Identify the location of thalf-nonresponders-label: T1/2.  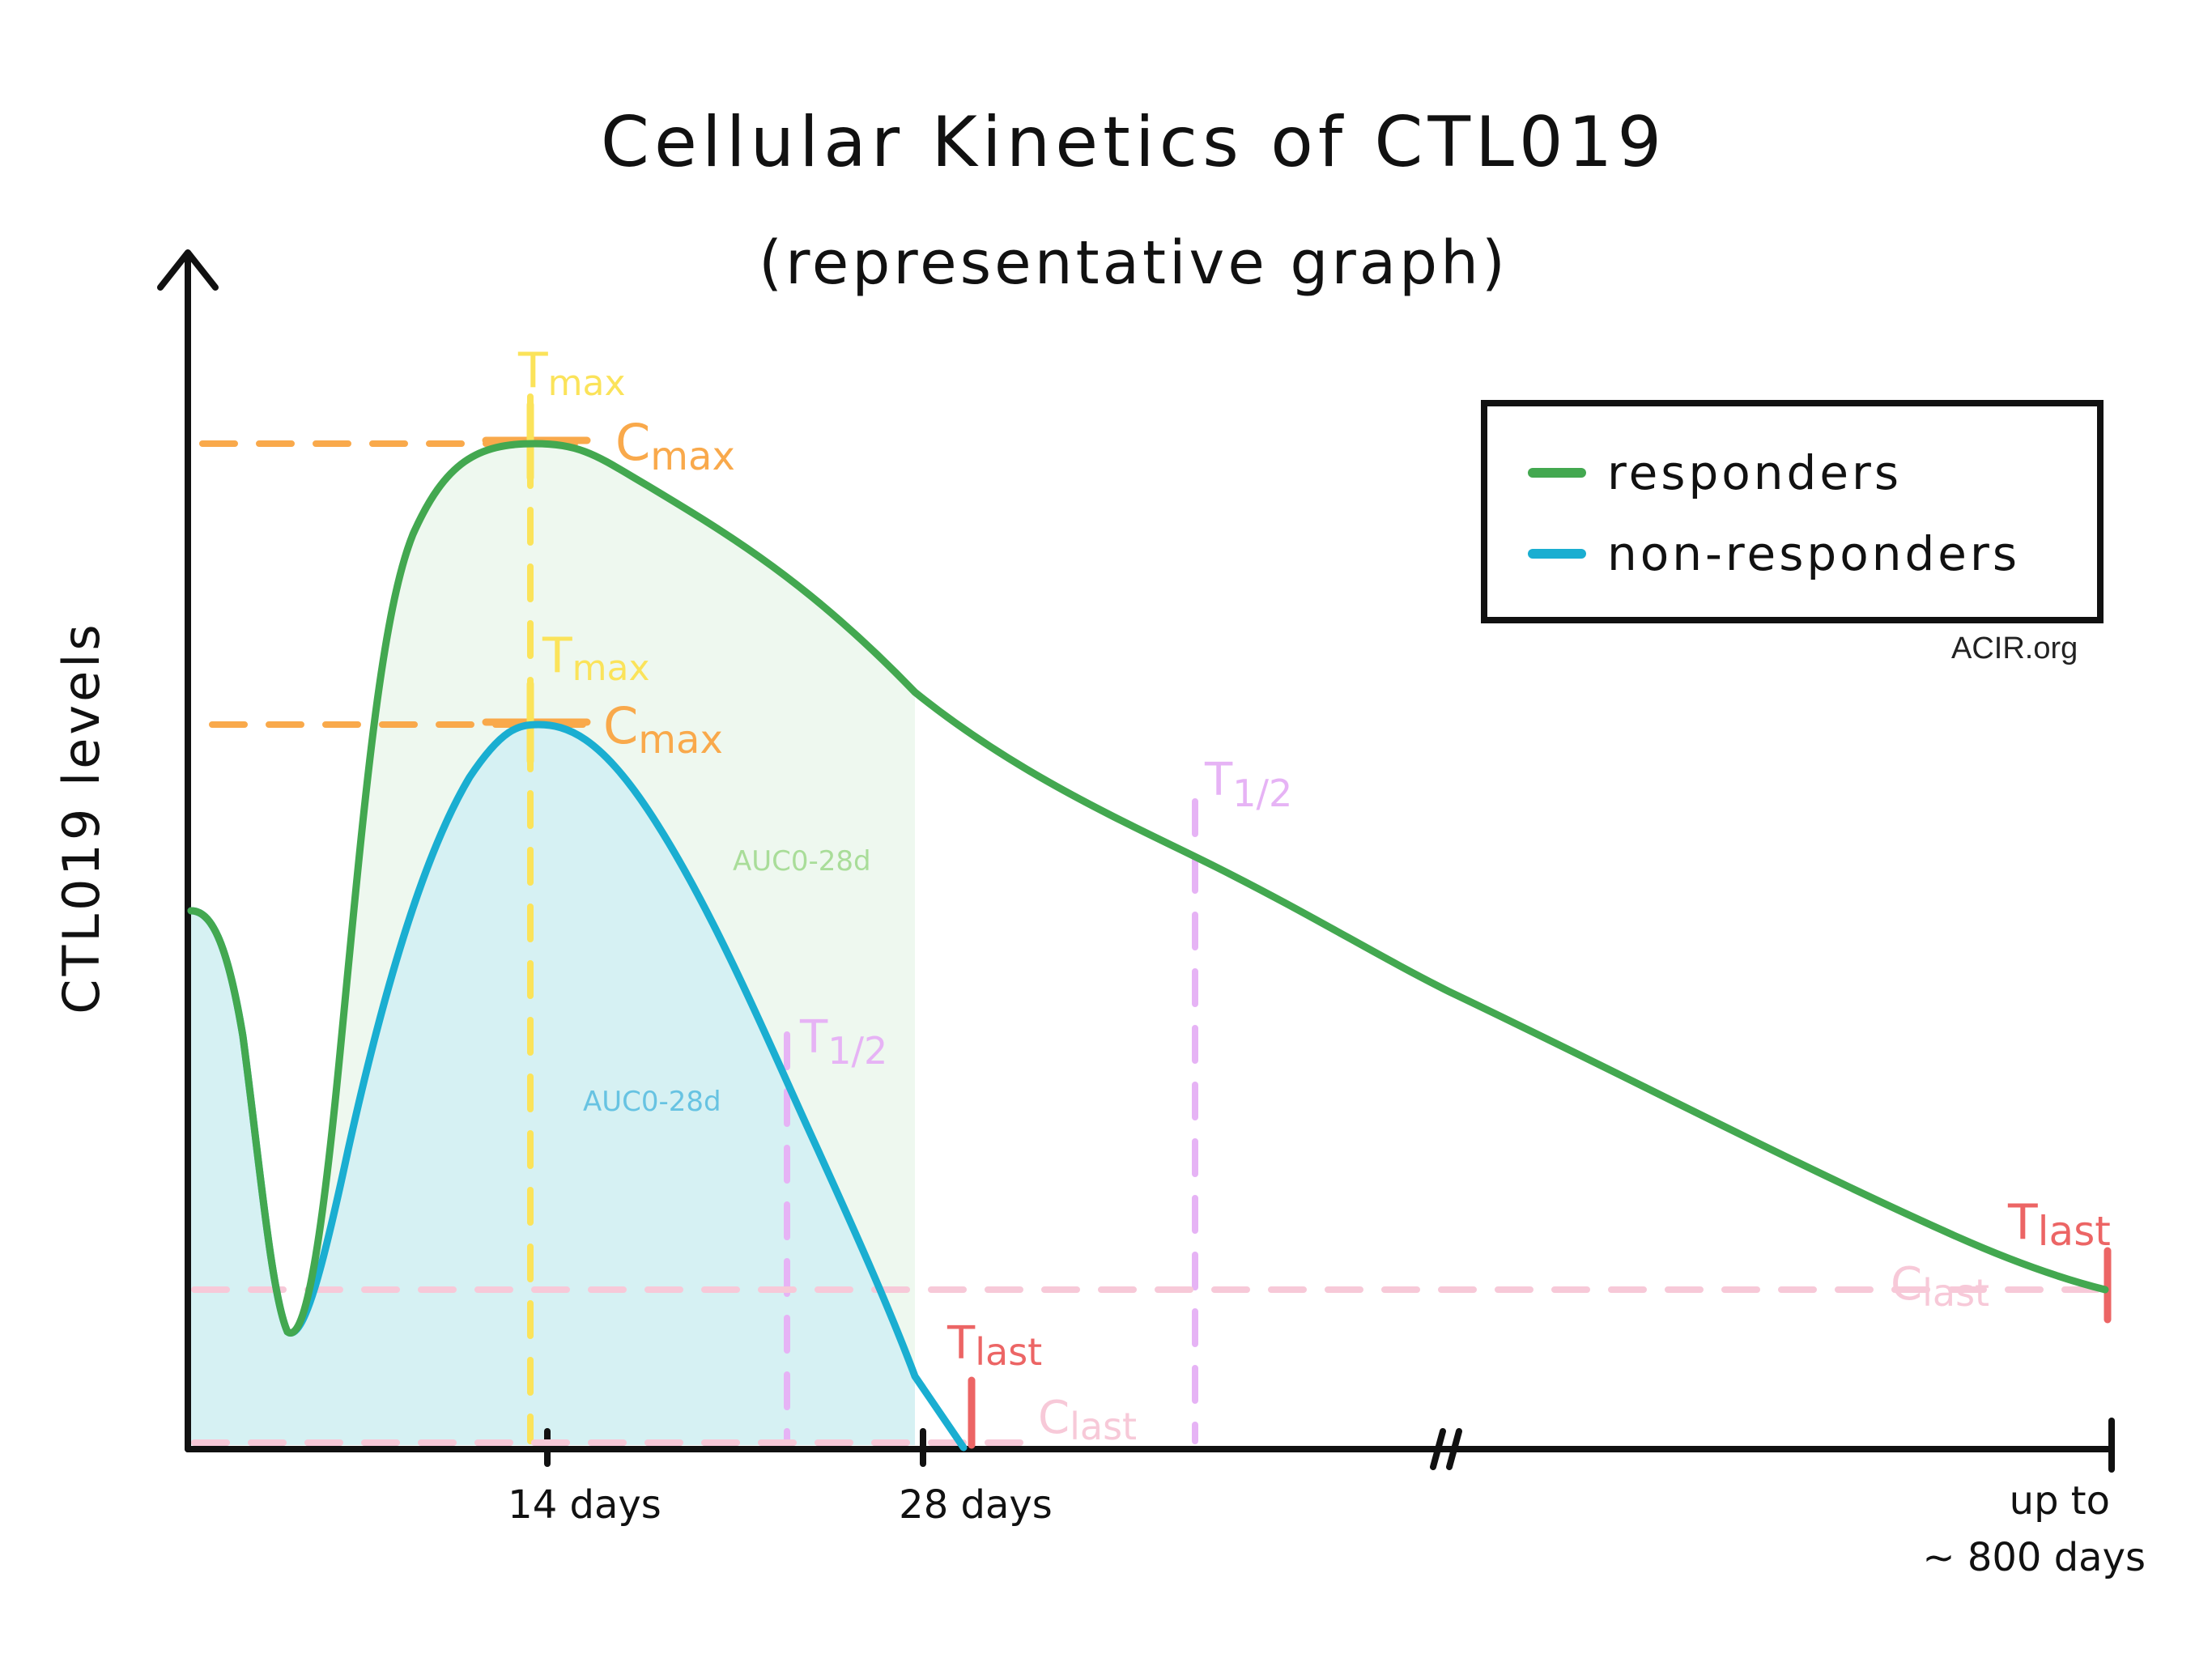
(843, 1042).